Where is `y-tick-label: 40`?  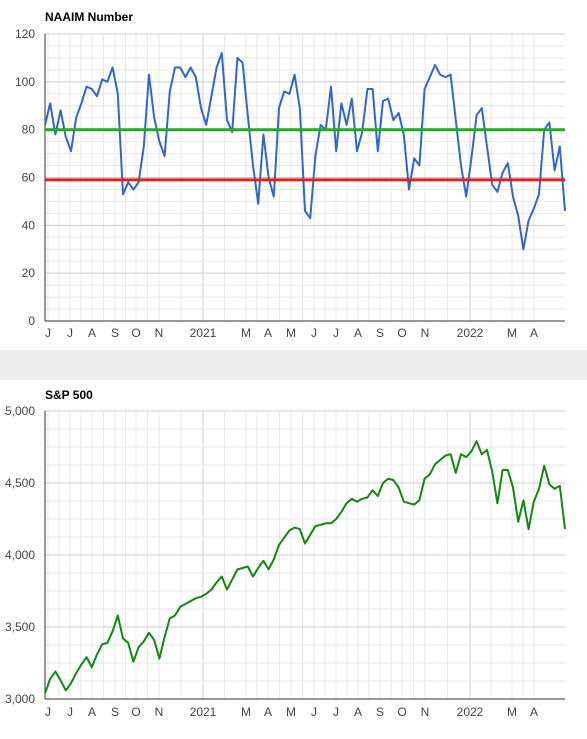 y-tick-label: 40 is located at coordinates (29, 225).